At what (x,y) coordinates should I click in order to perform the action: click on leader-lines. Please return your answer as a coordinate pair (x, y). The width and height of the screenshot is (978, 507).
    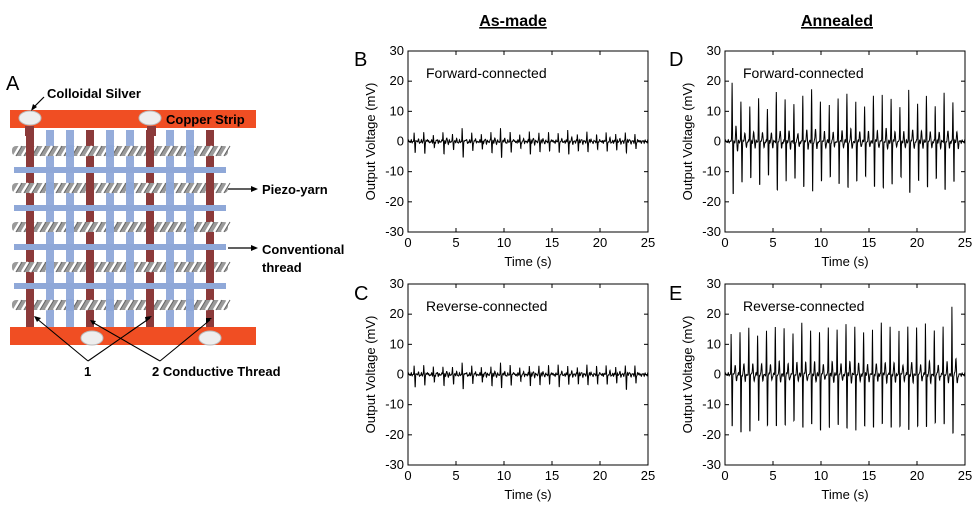
    Looking at the image, I should click on (123, 339).